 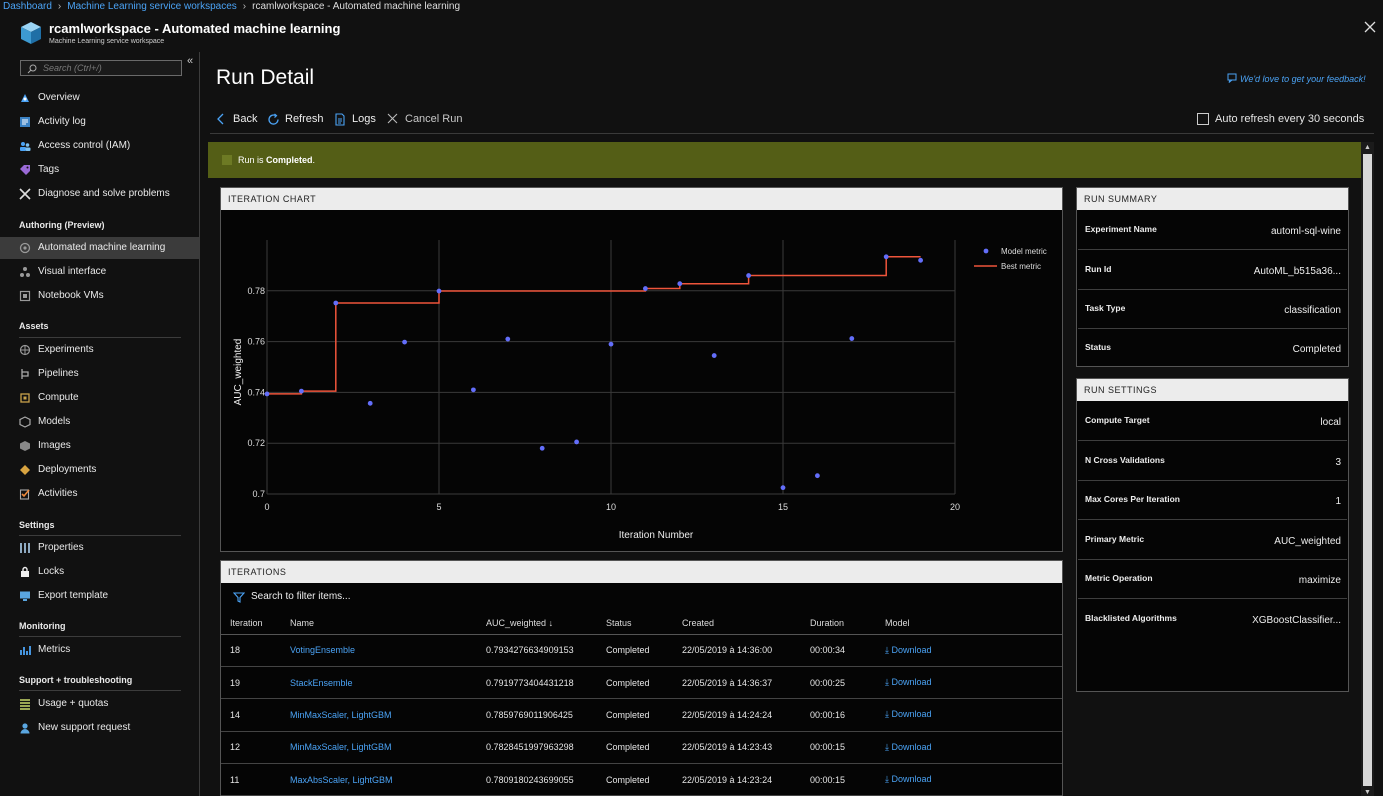 What do you see at coordinates (190, 61) in the screenshot?
I see `collapse-sidebar-icon: «` at bounding box center [190, 61].